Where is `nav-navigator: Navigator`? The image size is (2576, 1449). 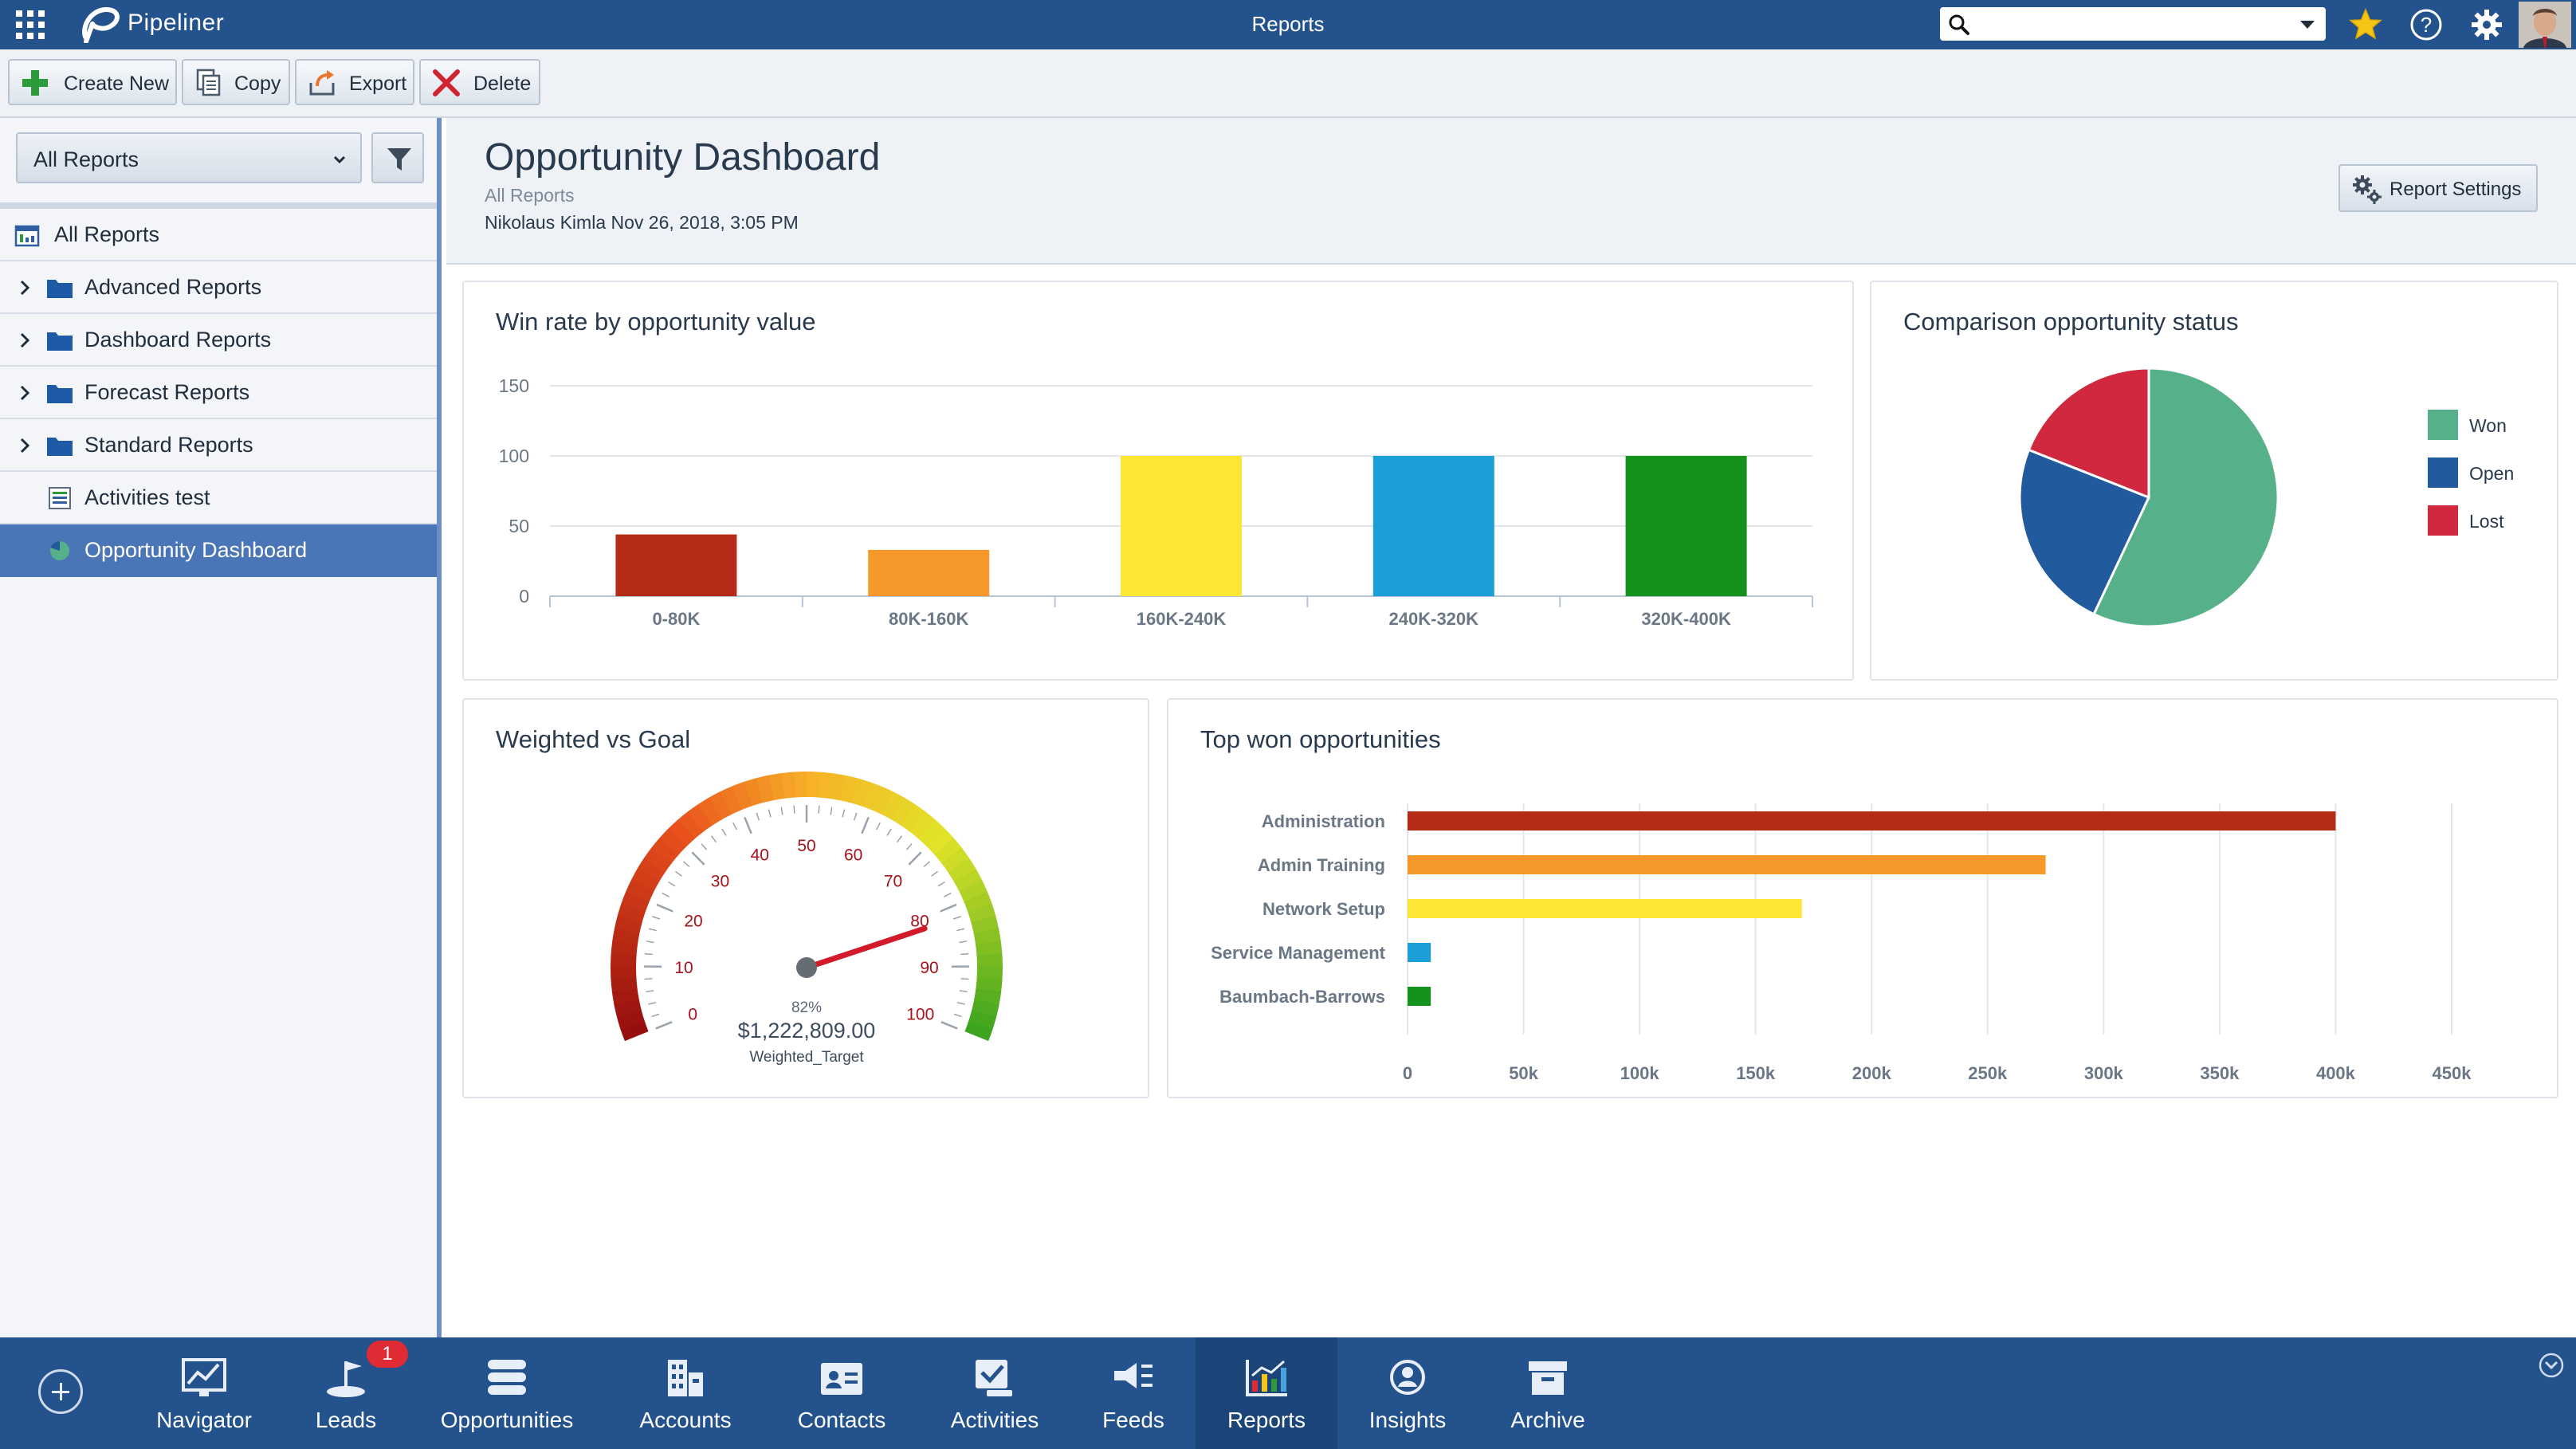 nav-navigator: Navigator is located at coordinates (204, 1393).